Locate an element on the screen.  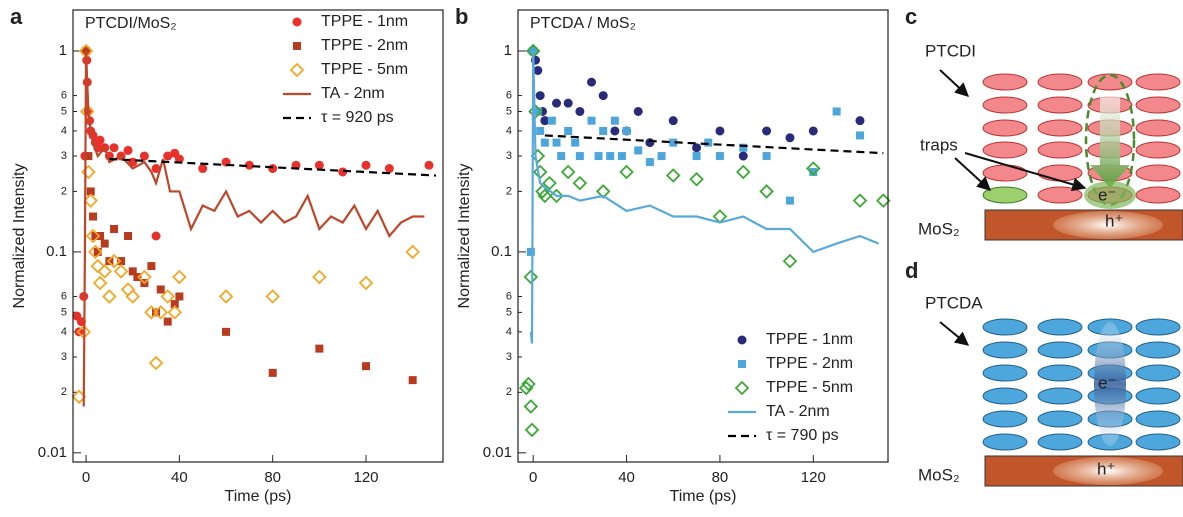
molecule-label: PTCDI is located at coordinates (950, 50).